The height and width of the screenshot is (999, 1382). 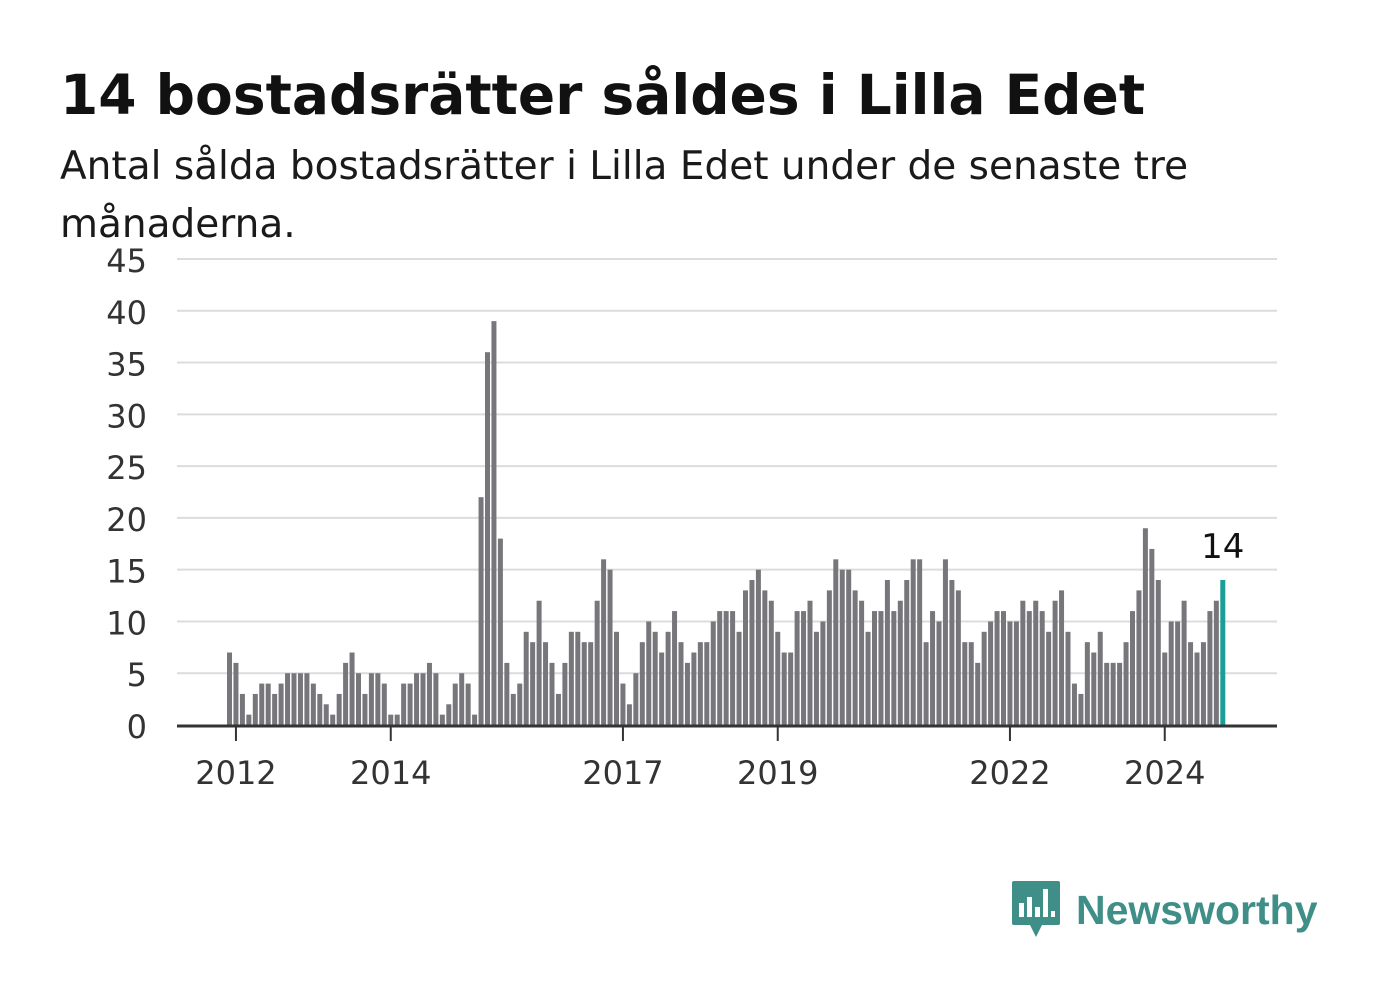 What do you see at coordinates (1036, 909) in the screenshot?
I see `newsworthy-chart-bubble-icon` at bounding box center [1036, 909].